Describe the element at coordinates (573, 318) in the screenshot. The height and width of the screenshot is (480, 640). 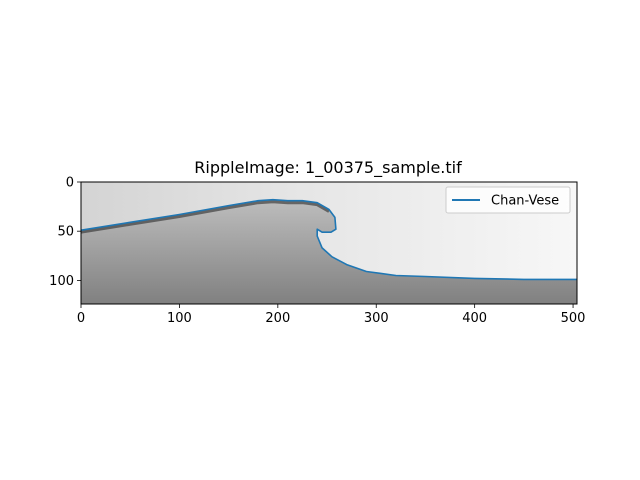
I see `x-tick-label: 500` at that location.